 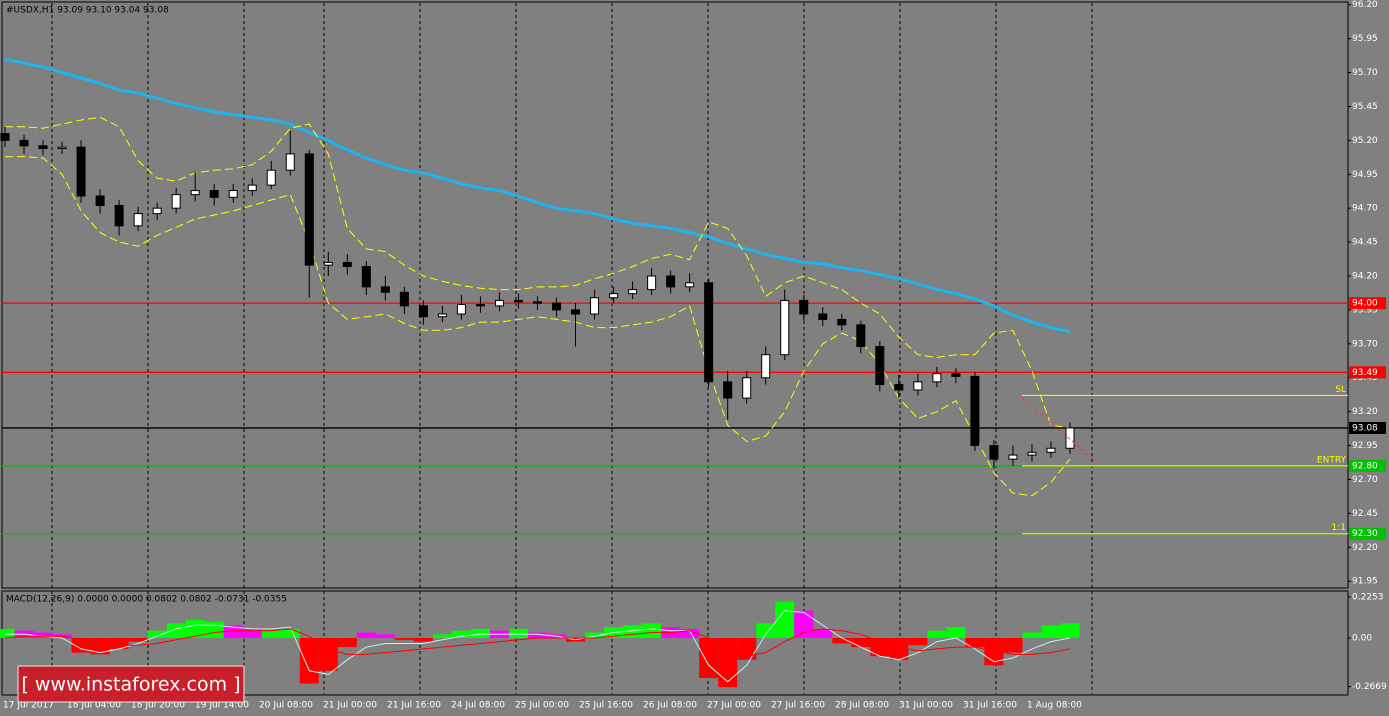 What do you see at coordinates (538, 646) in the screenshot?
I see `macd-line` at bounding box center [538, 646].